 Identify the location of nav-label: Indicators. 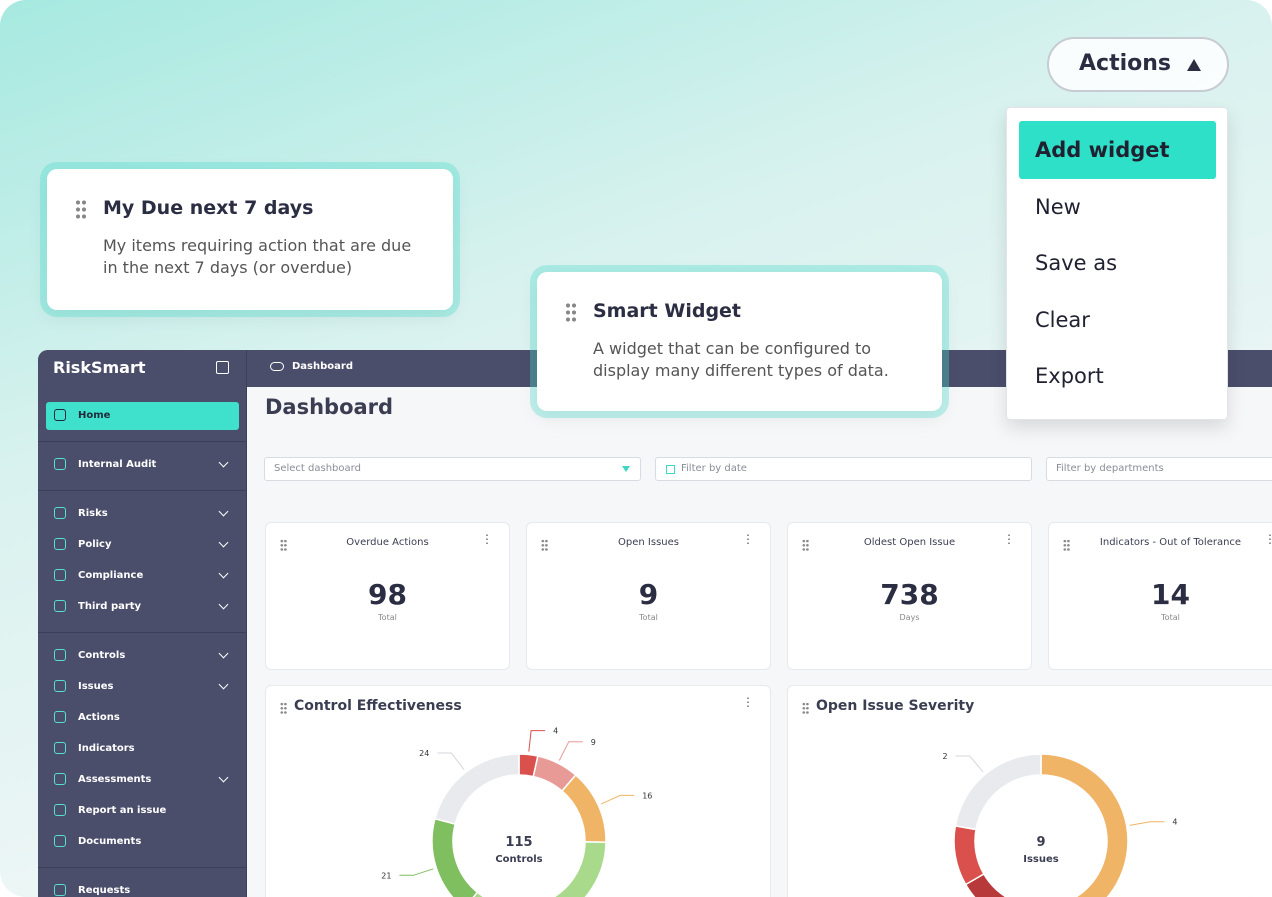
(106, 748).